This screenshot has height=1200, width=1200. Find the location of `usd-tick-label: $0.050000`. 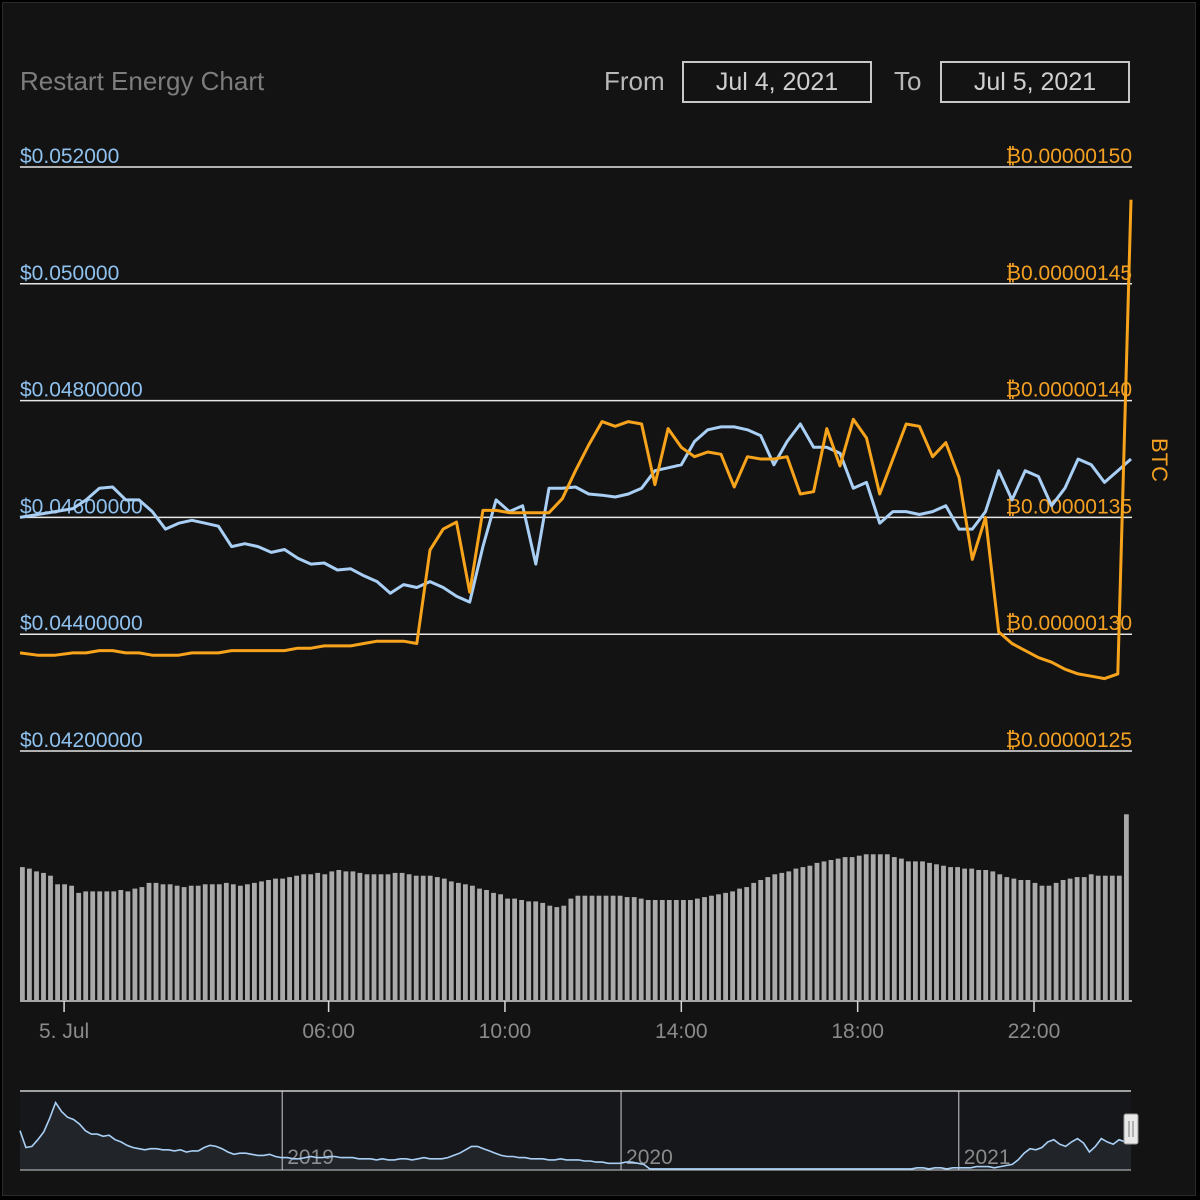

usd-tick-label: $0.050000 is located at coordinates (69, 273).